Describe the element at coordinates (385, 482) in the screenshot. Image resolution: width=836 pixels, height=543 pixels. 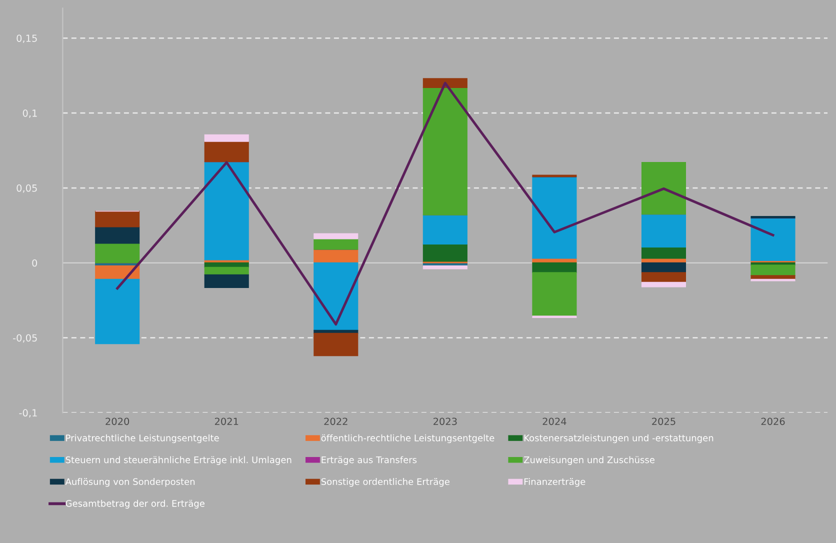
I see `legend-label: Sonstige ordentliche Erträge` at that location.